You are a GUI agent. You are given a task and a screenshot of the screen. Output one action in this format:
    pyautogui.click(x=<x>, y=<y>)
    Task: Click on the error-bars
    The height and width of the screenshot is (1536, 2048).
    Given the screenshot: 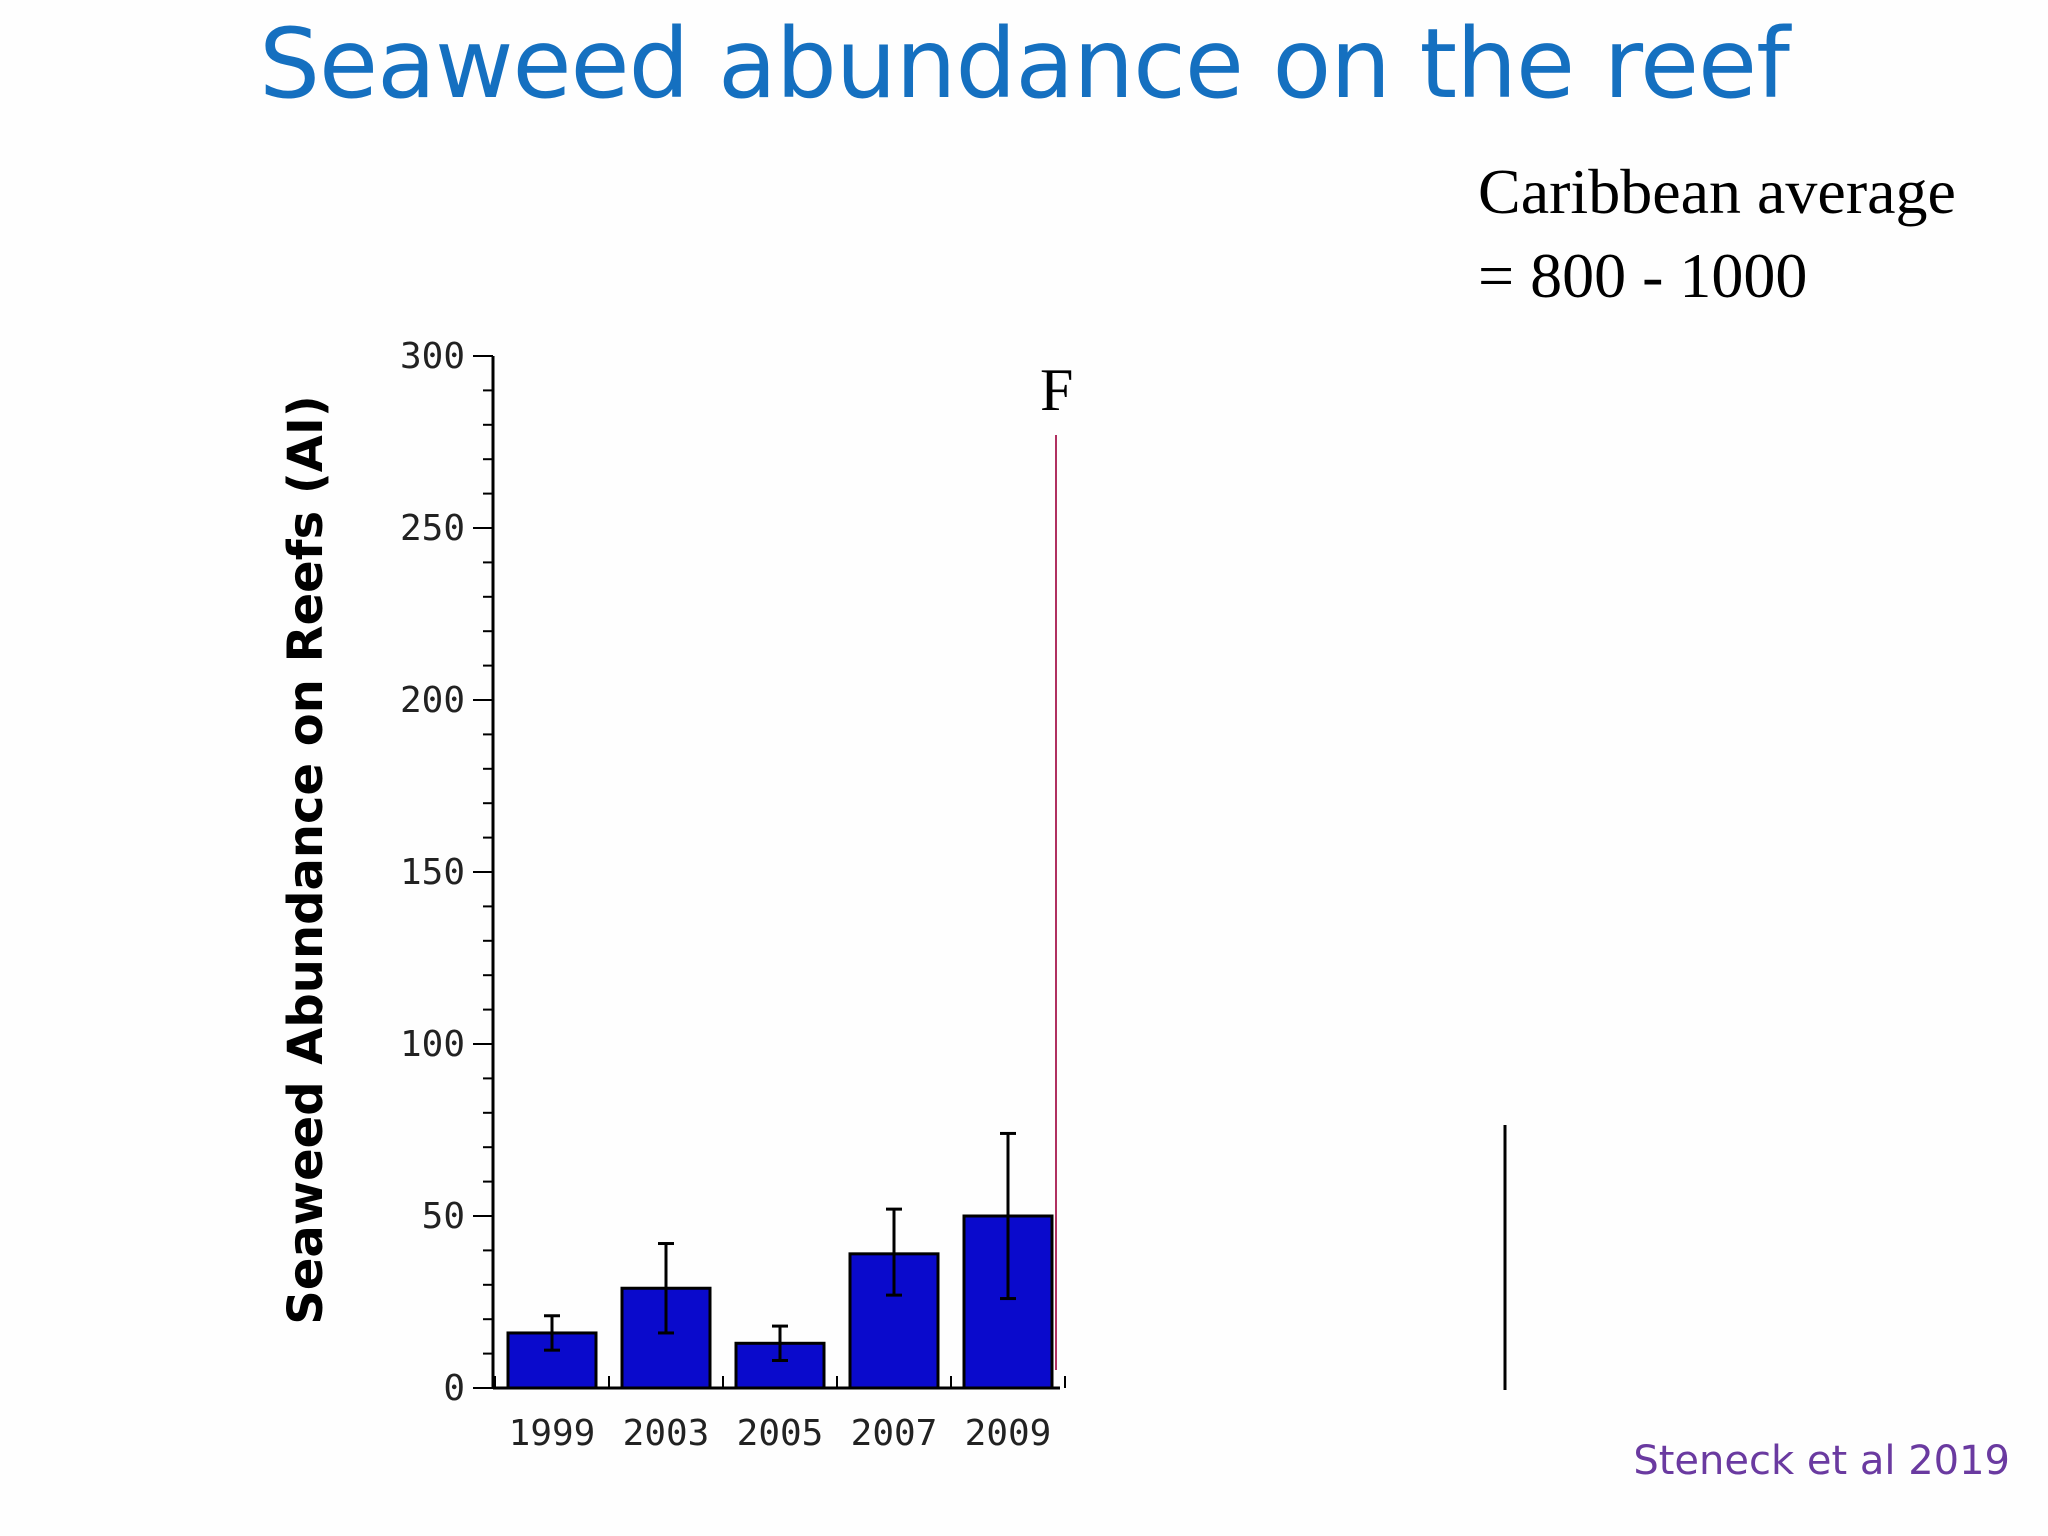 What is the action you would take?
    pyautogui.click(x=780, y=1246)
    